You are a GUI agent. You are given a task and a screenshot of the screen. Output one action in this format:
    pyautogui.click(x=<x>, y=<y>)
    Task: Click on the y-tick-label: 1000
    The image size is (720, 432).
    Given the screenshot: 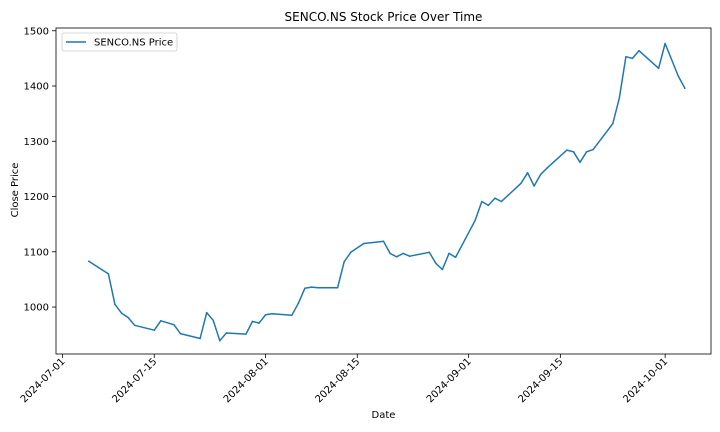 What is the action you would take?
    pyautogui.click(x=36, y=308)
    